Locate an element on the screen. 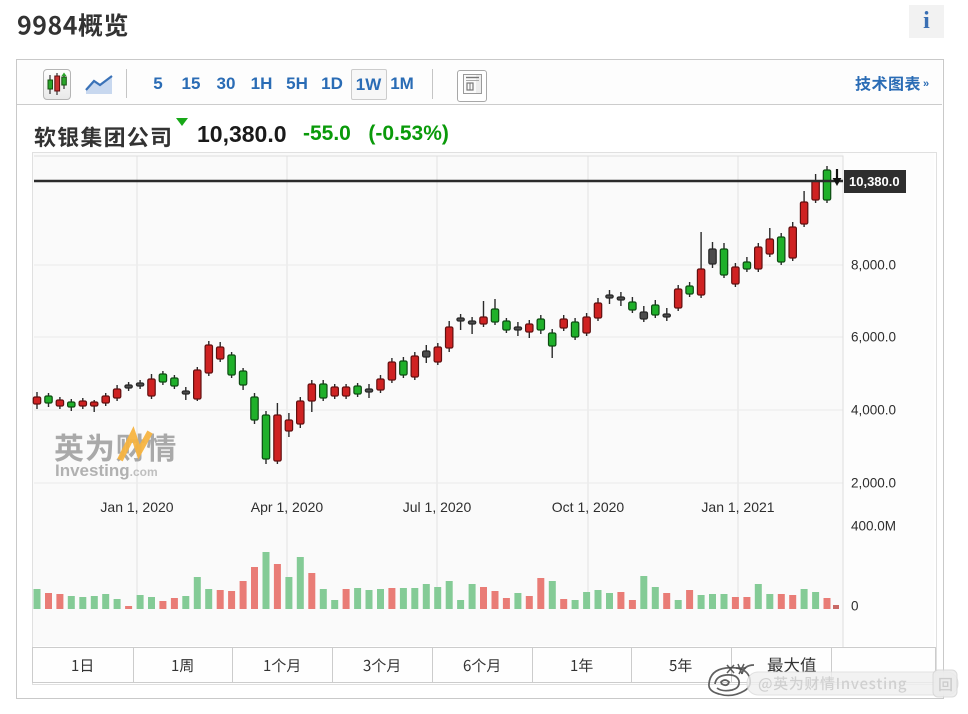 This screenshot has height=714, width=968. svg-text: 4,000.0 is located at coordinates (873, 410).